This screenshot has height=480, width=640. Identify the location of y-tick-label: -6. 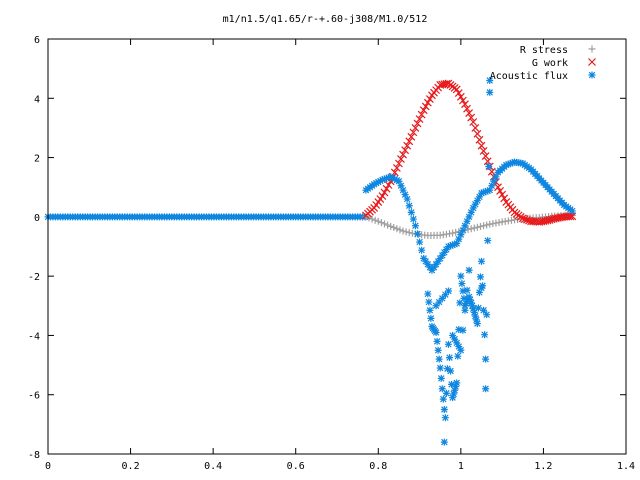
(34, 396).